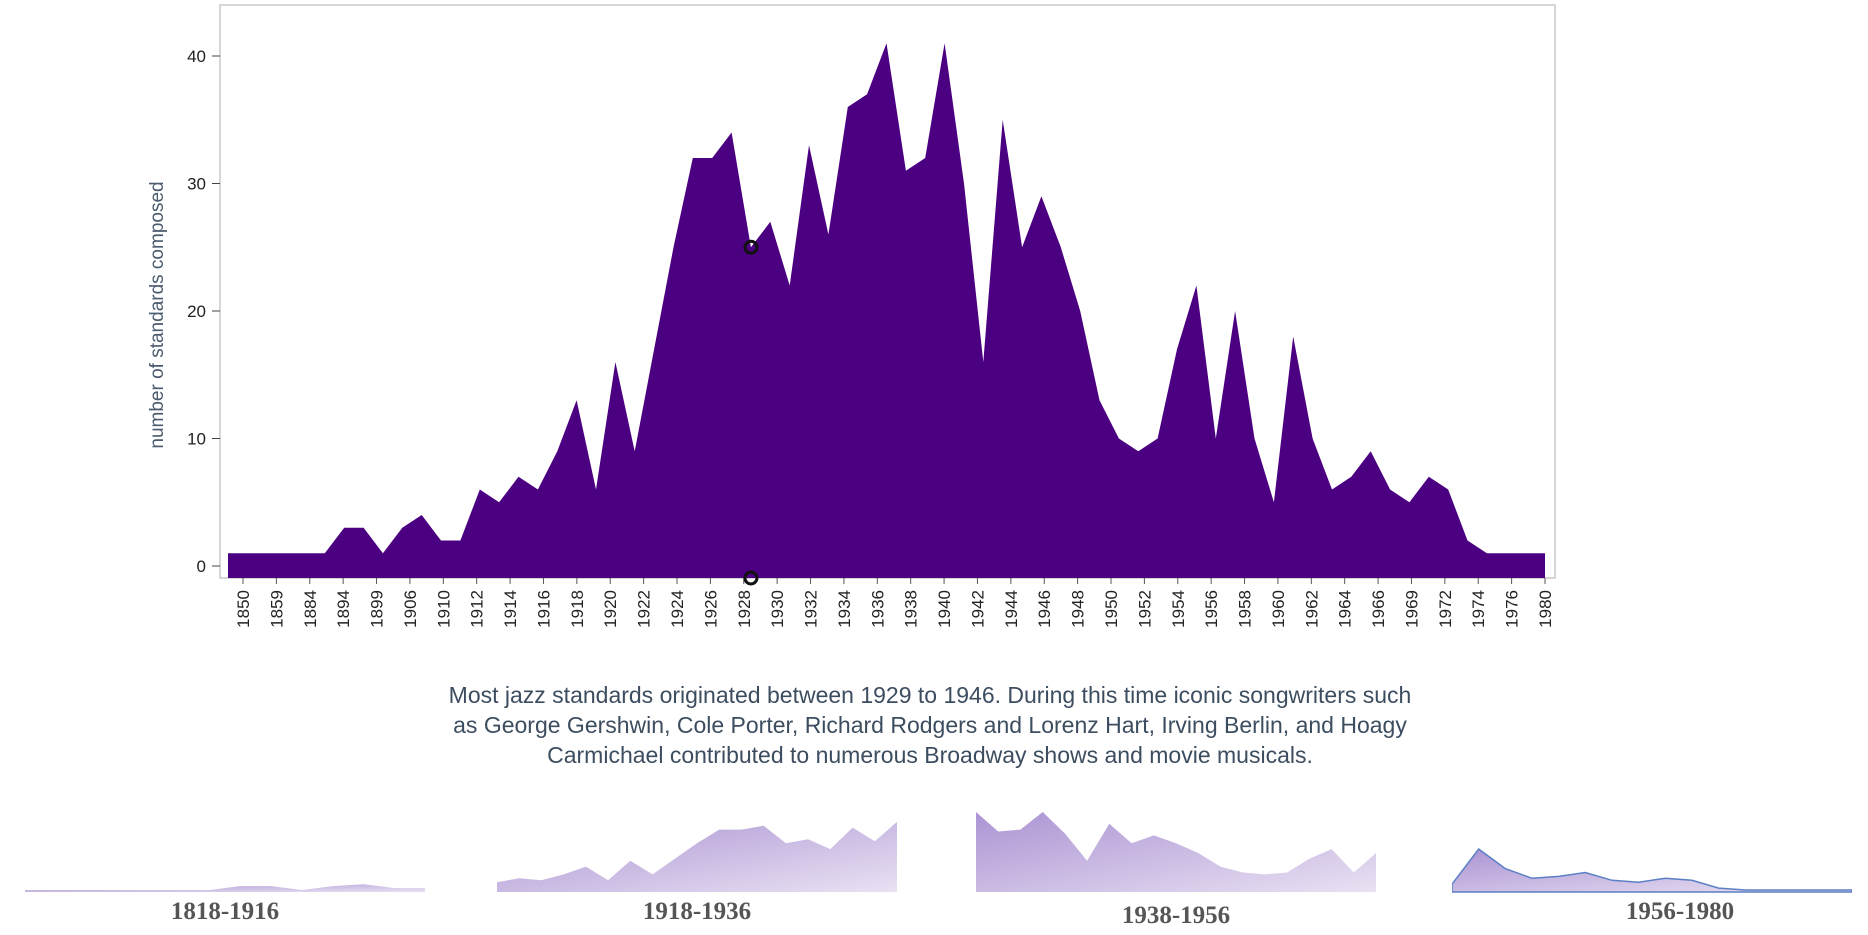 This screenshot has width=1868, height=935. What do you see at coordinates (1445, 609) in the screenshot?
I see `x-tick-label: 1972` at bounding box center [1445, 609].